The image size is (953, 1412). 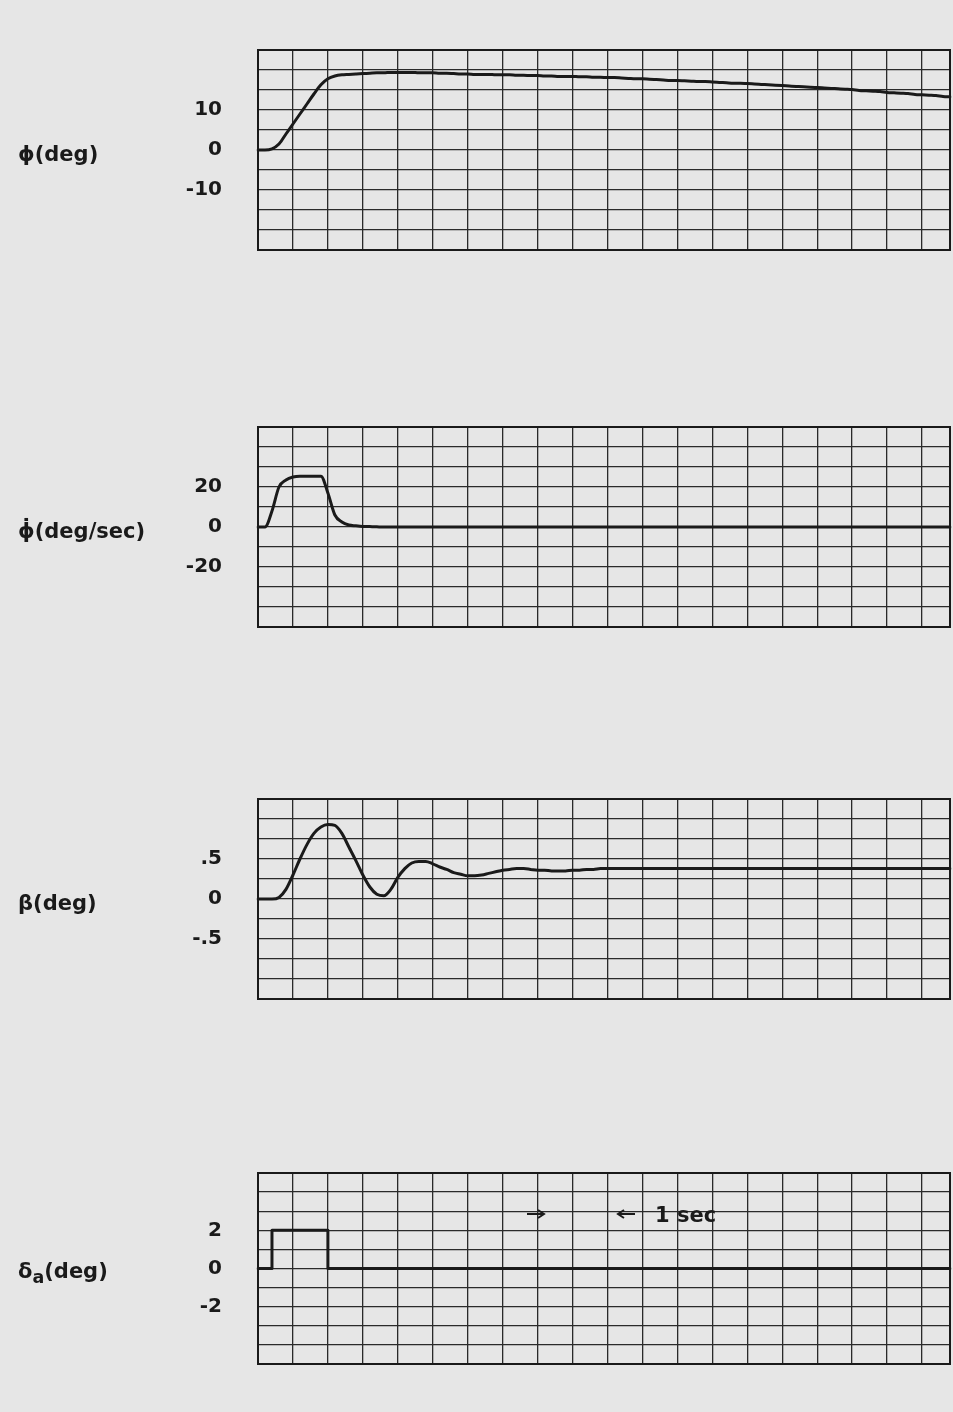 What do you see at coordinates (58, 154) in the screenshot?
I see `y-axis-title: ϕ(deg)` at bounding box center [58, 154].